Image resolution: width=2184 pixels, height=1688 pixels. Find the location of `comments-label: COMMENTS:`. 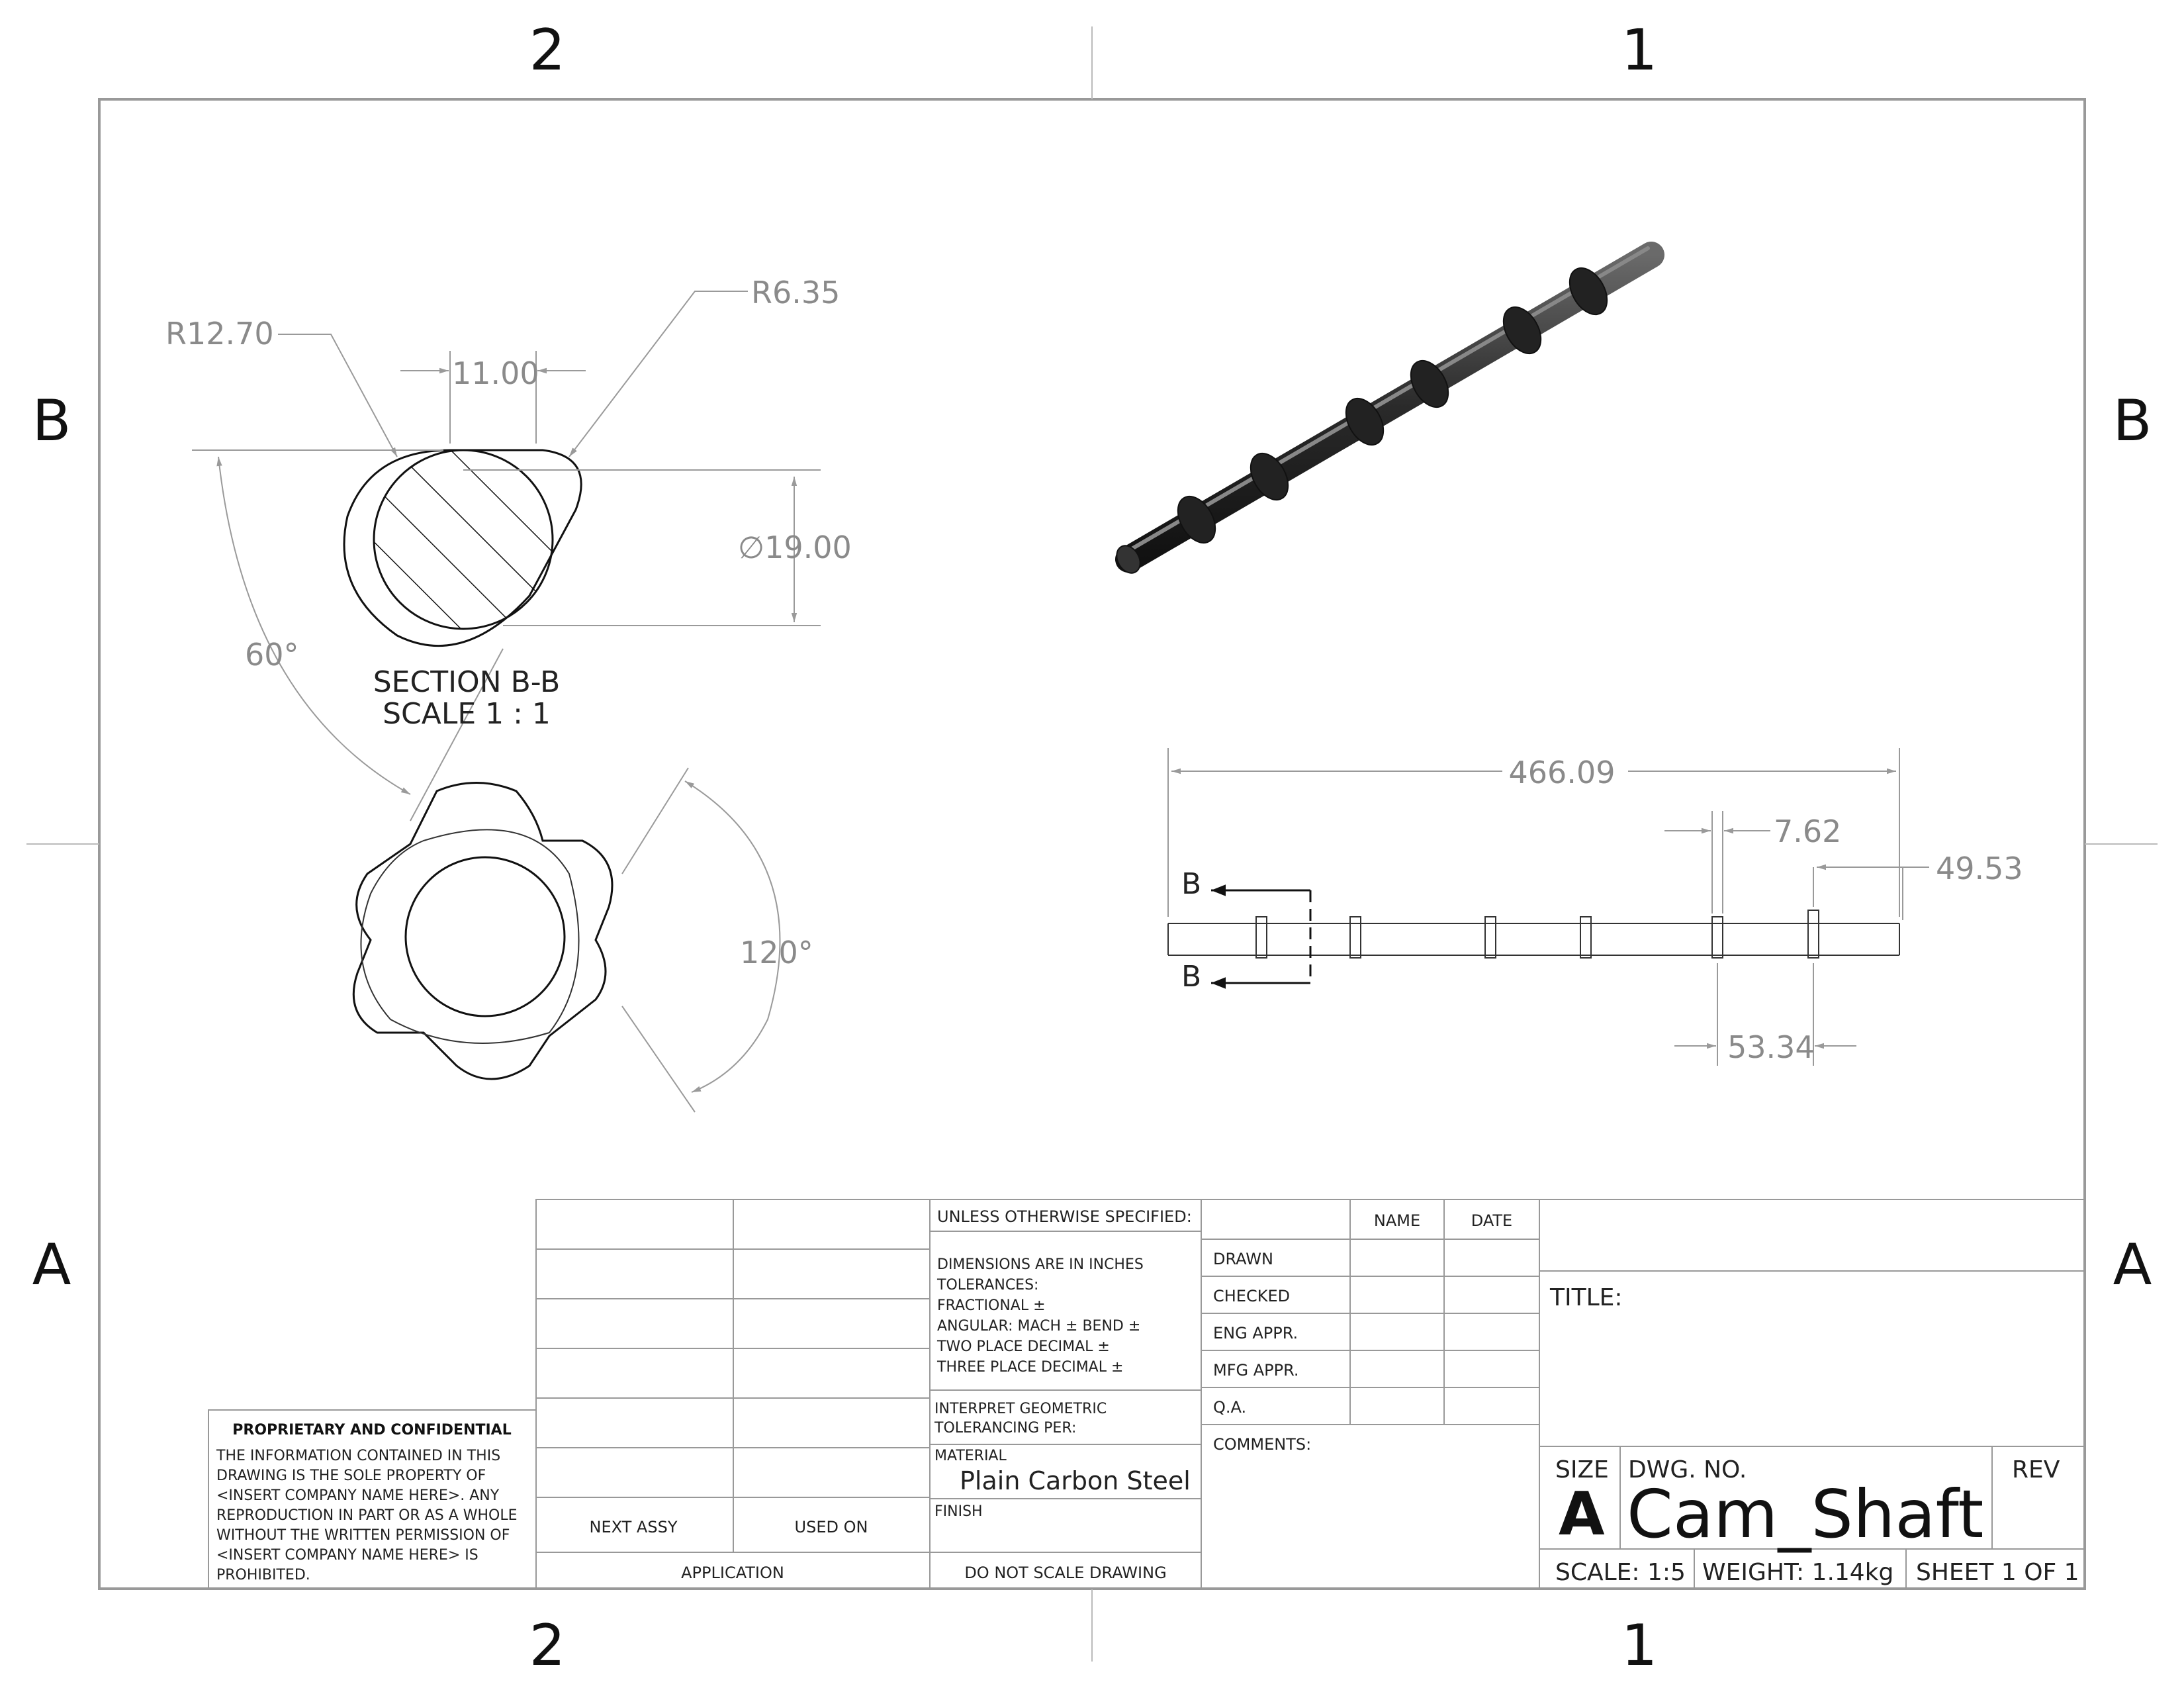

comments-label: COMMENTS: is located at coordinates (1262, 1444).